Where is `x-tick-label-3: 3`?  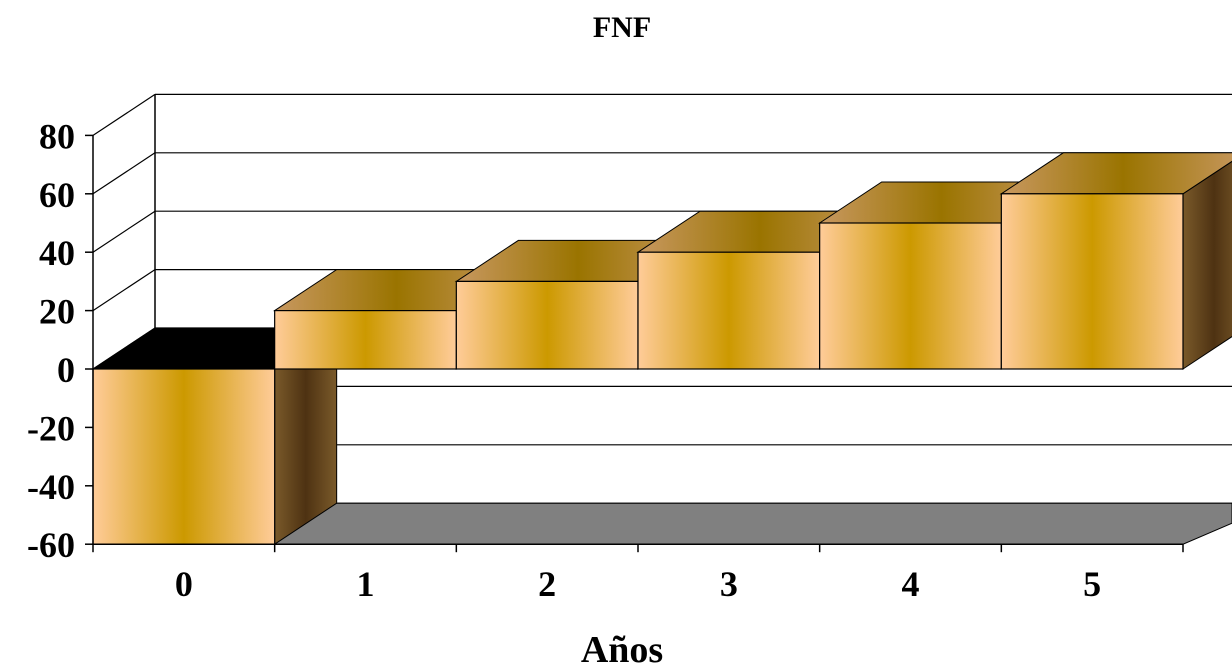 x-tick-label-3: 3 is located at coordinates (729, 584).